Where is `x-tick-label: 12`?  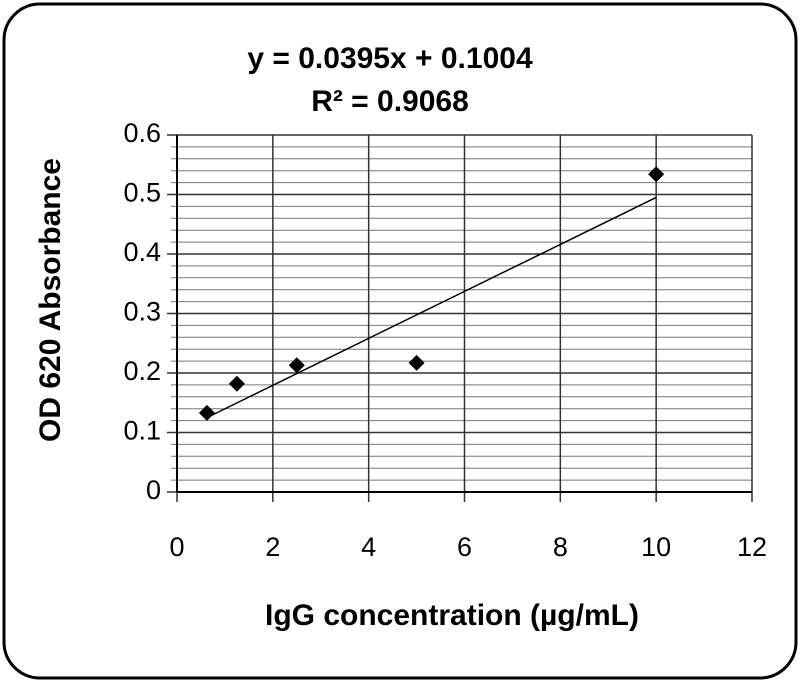 x-tick-label: 12 is located at coordinates (752, 547).